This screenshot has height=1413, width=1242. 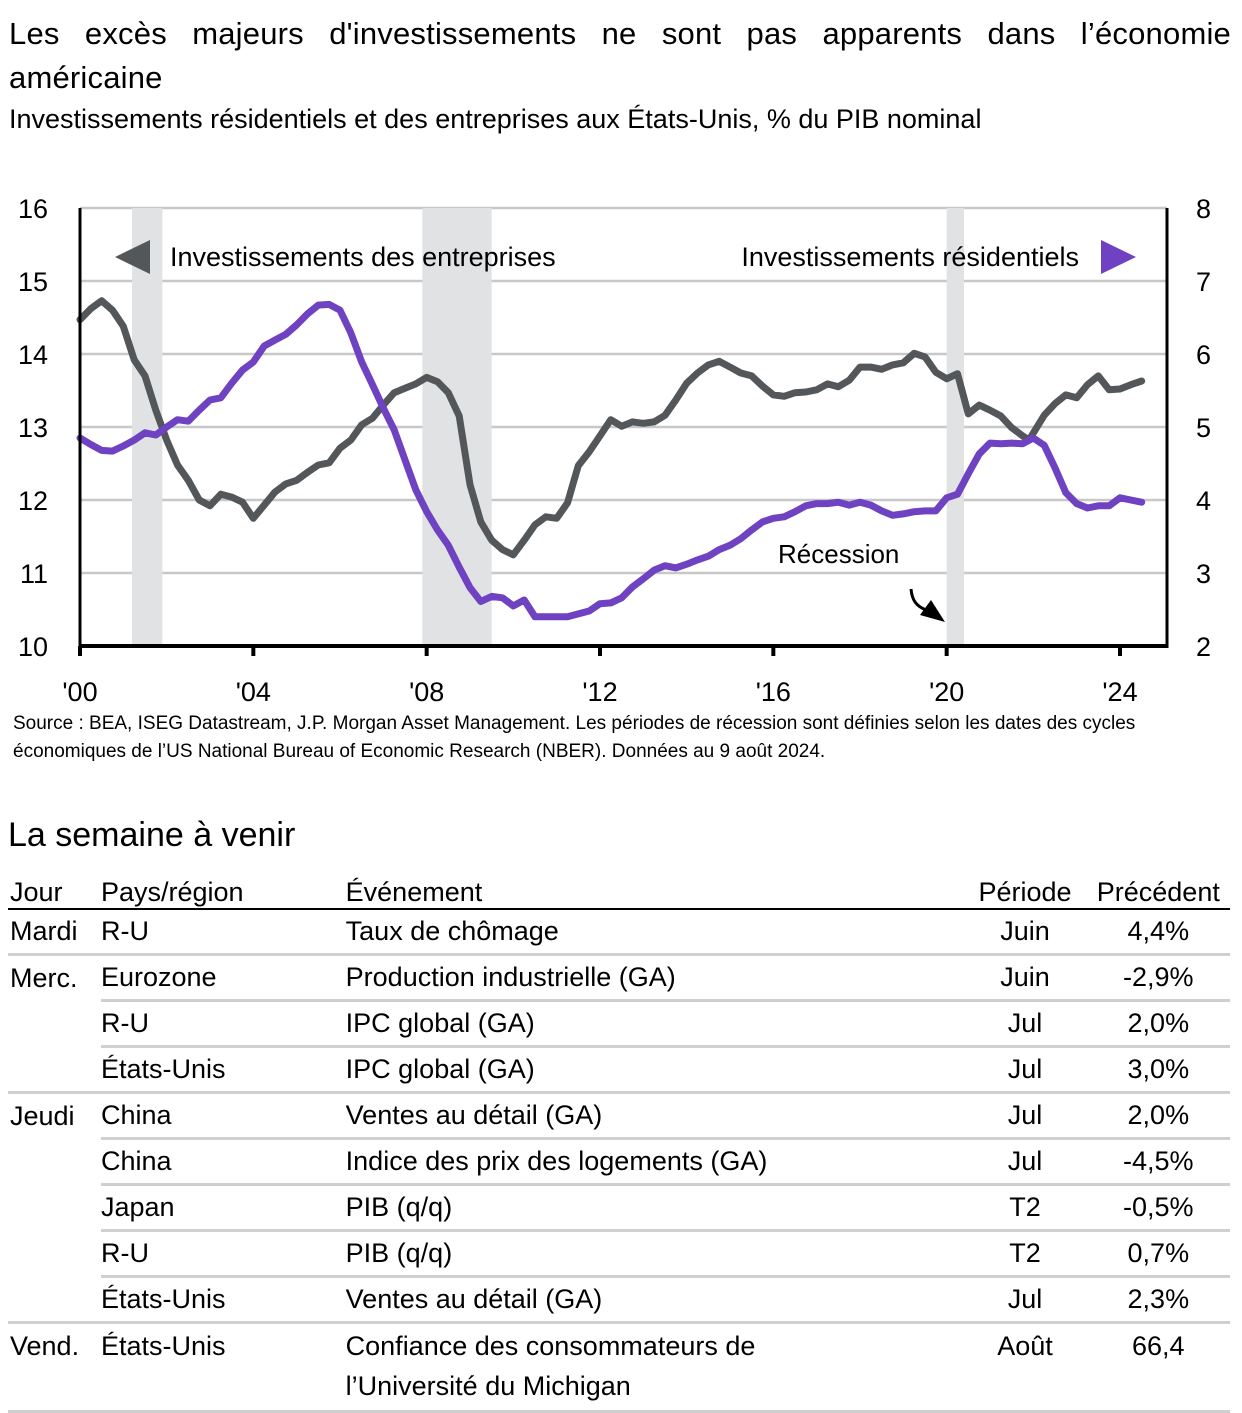 I want to click on row-country: Japan, so click(x=223, y=1207).